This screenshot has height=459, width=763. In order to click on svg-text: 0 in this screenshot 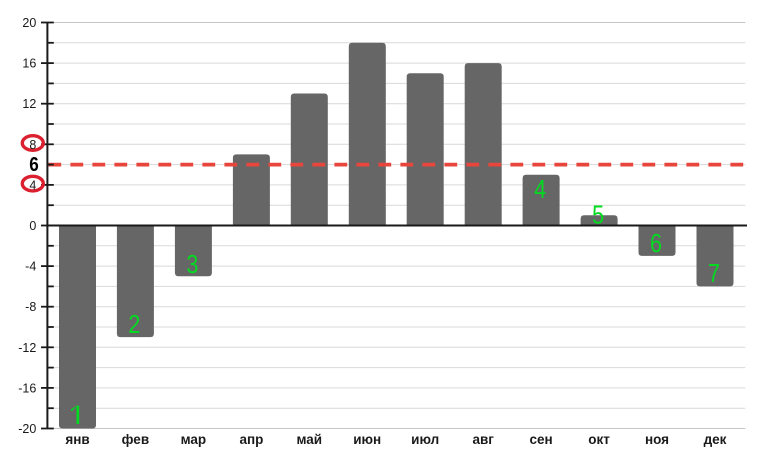, I will do `click(32, 226)`.